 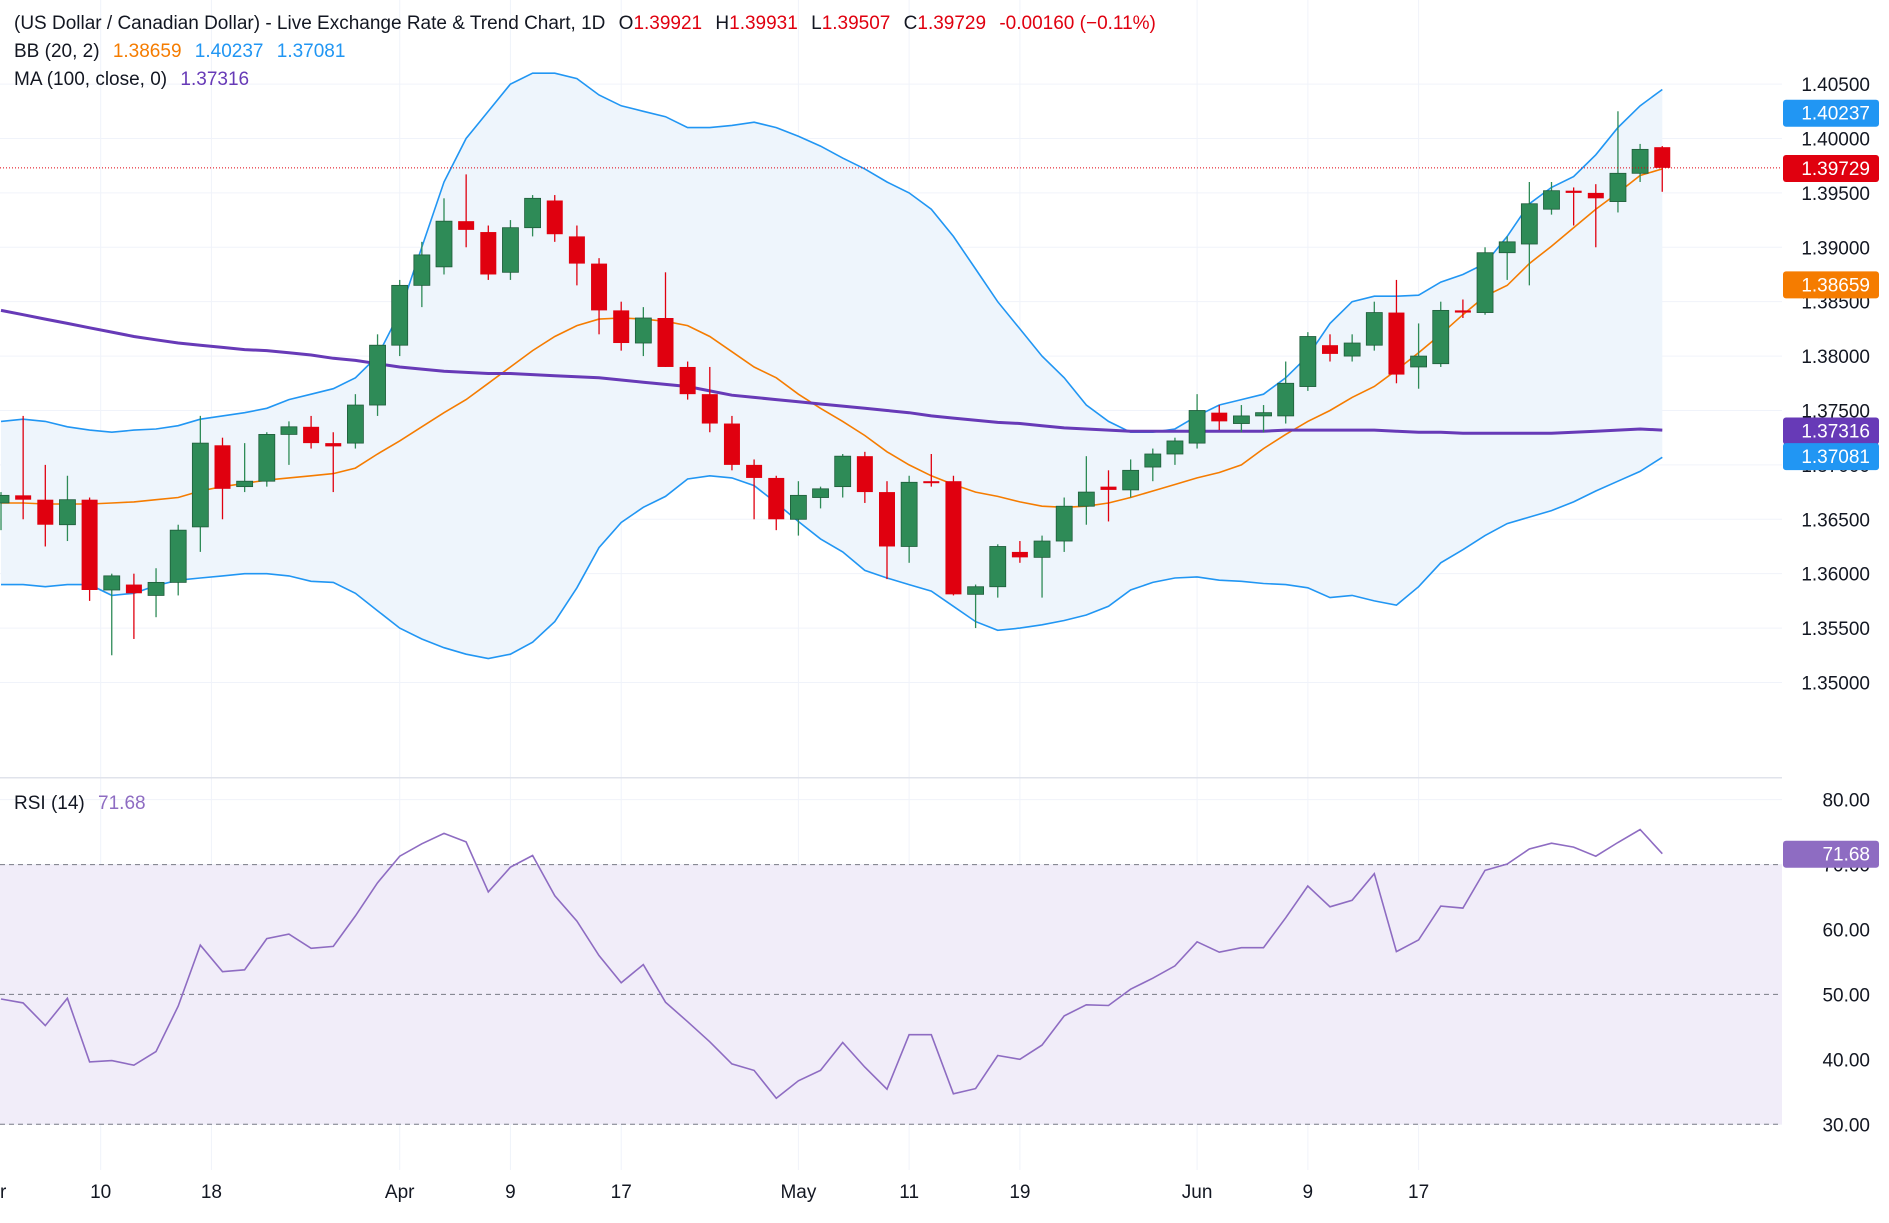 I want to click on ma-line, so click(x=831, y=371).